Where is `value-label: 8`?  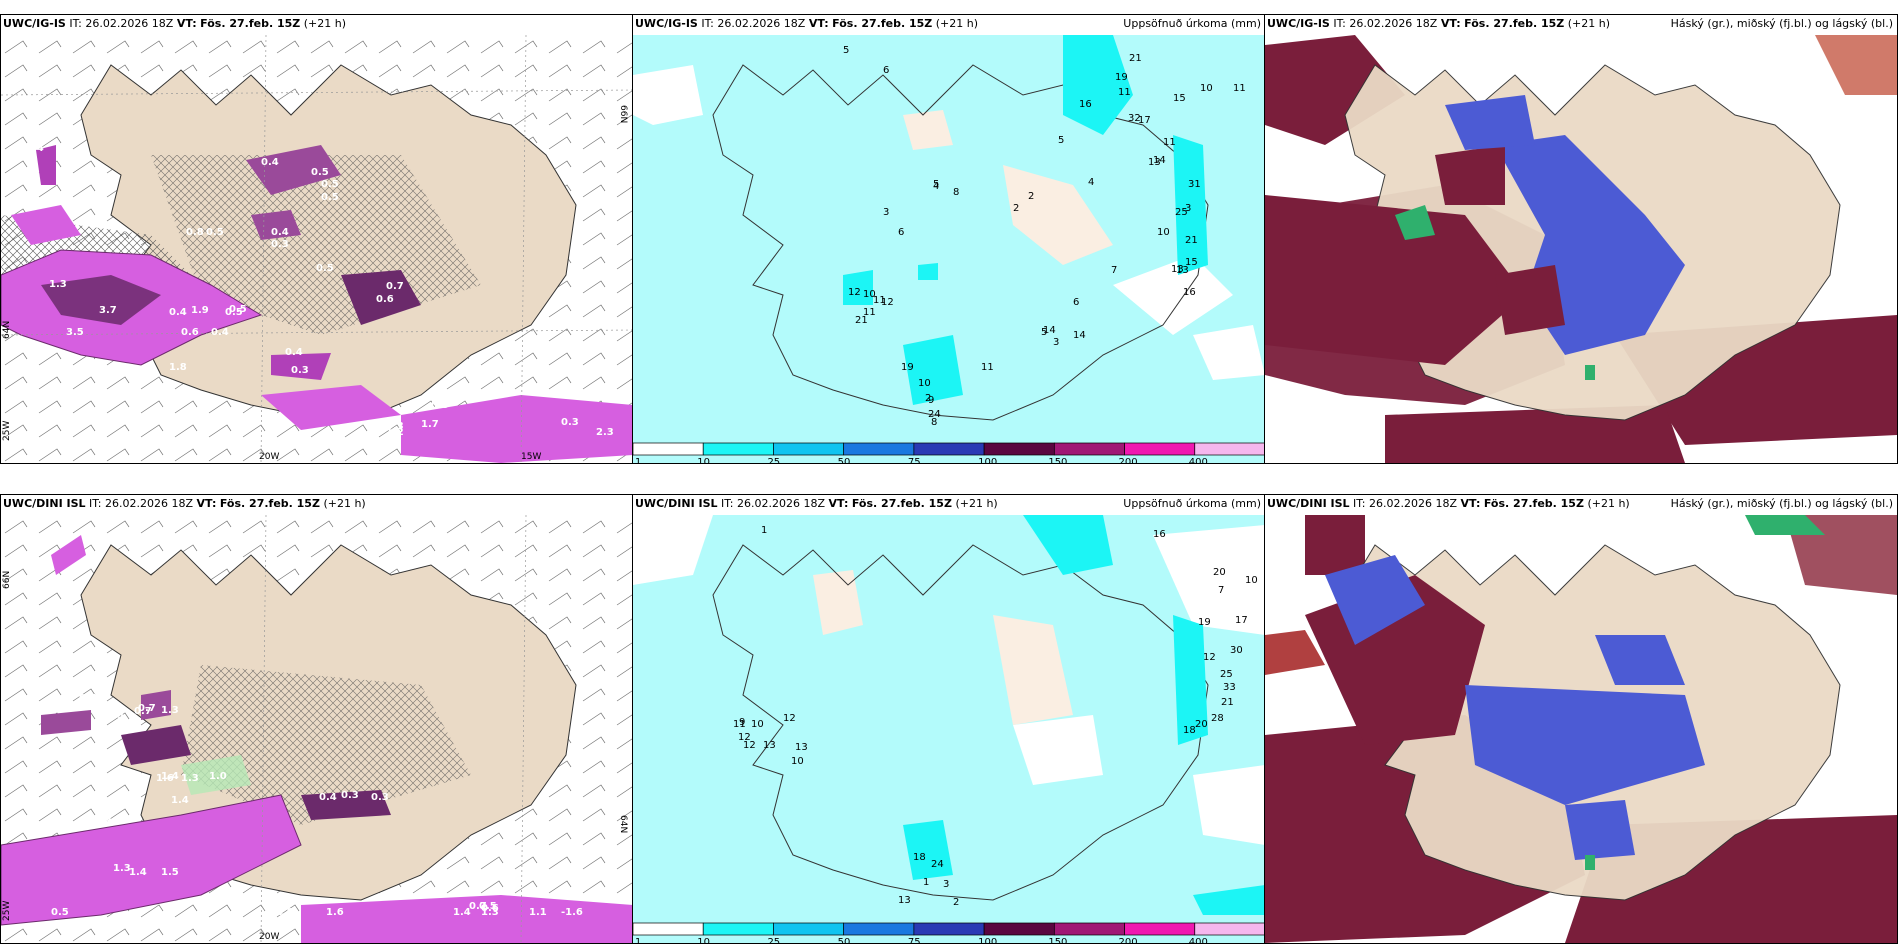
value-label: 8 is located at coordinates (934, 422).